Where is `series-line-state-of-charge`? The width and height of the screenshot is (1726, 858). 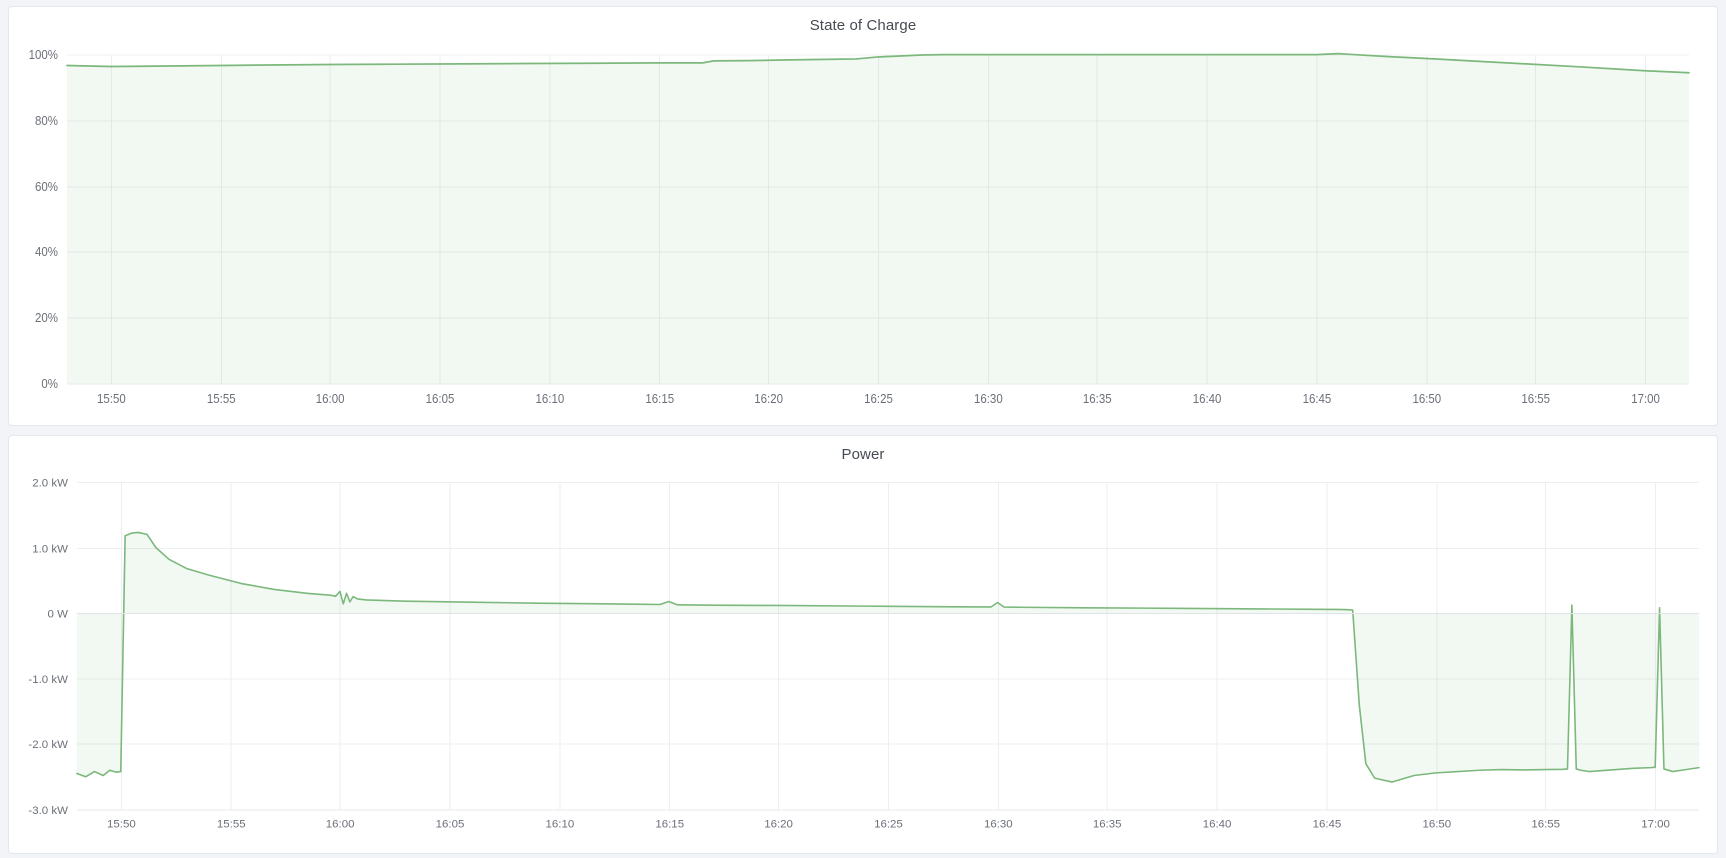 series-line-state-of-charge is located at coordinates (878, 63).